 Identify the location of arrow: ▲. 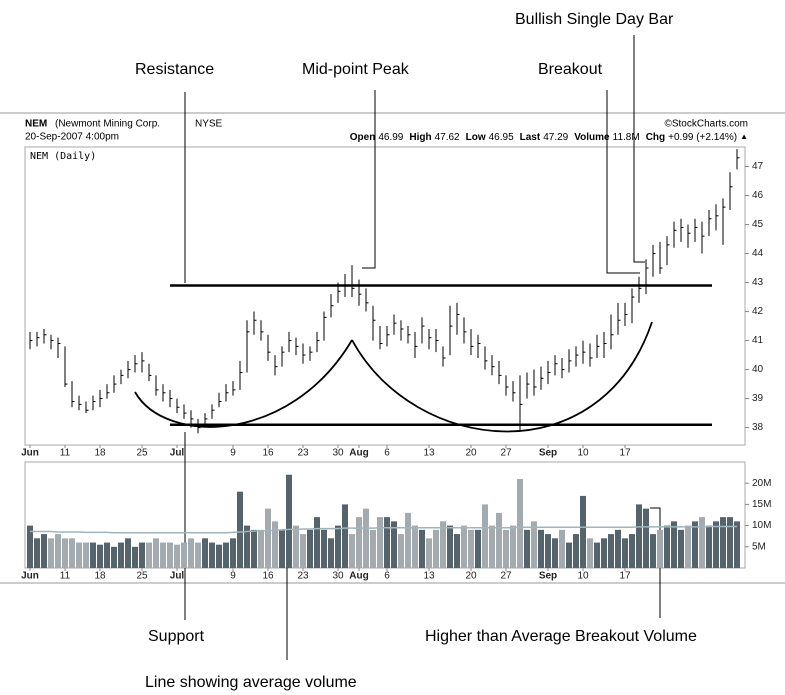
(744, 136).